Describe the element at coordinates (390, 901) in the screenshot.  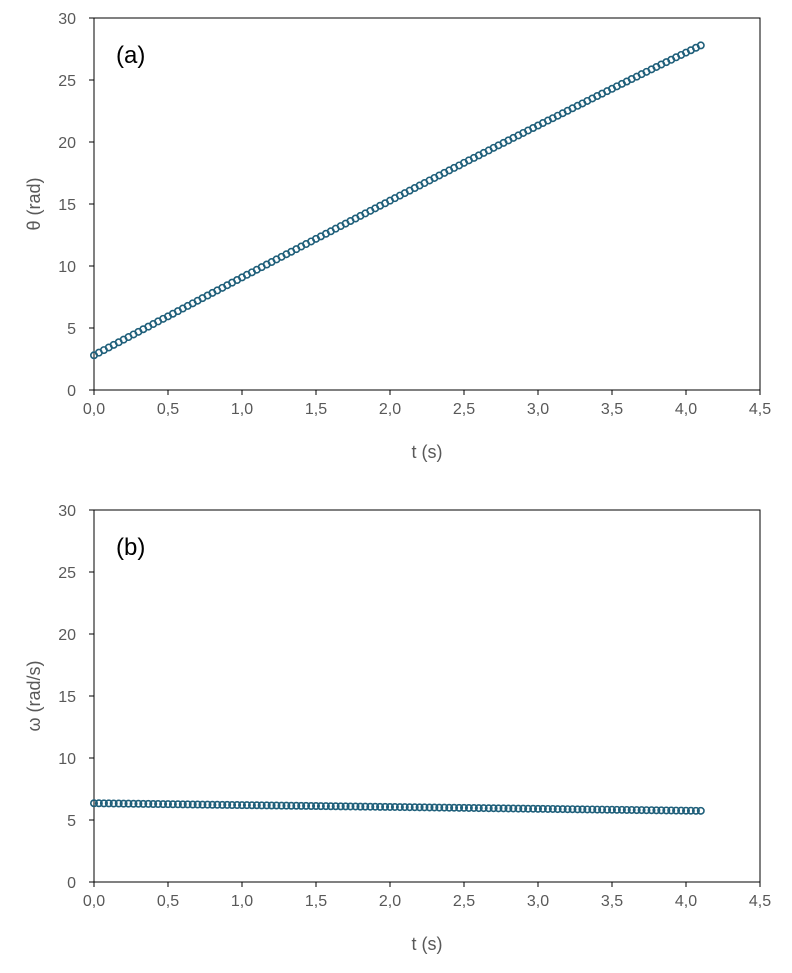
I see `x-tick-label: 2,0` at that location.